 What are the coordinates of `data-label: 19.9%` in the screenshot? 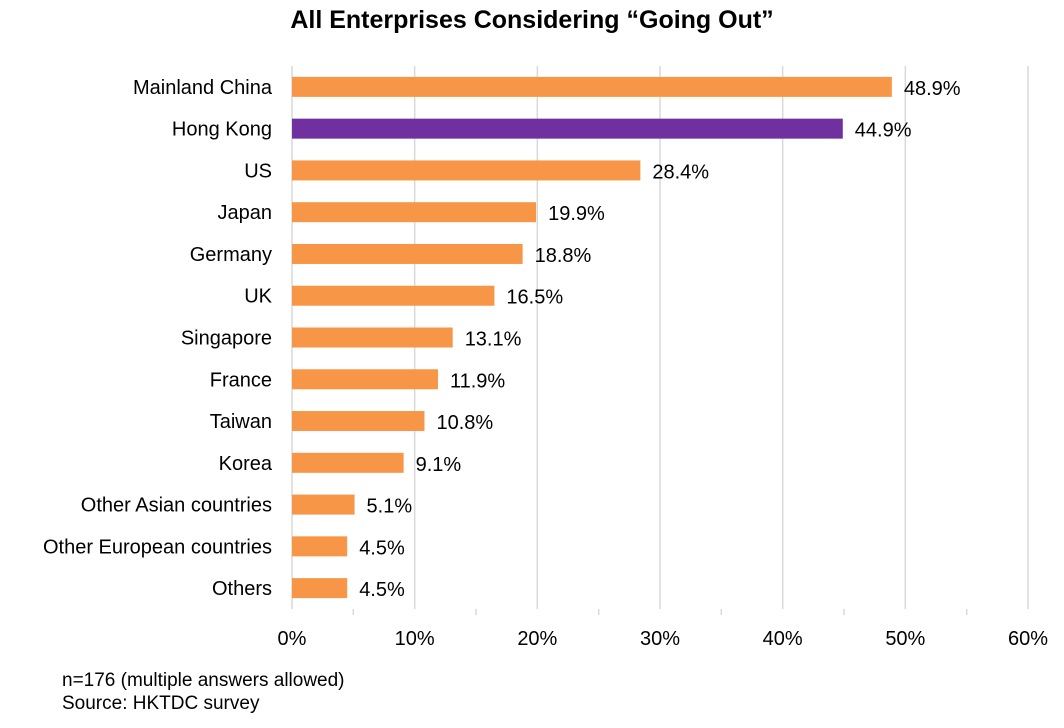 It's located at (576, 214).